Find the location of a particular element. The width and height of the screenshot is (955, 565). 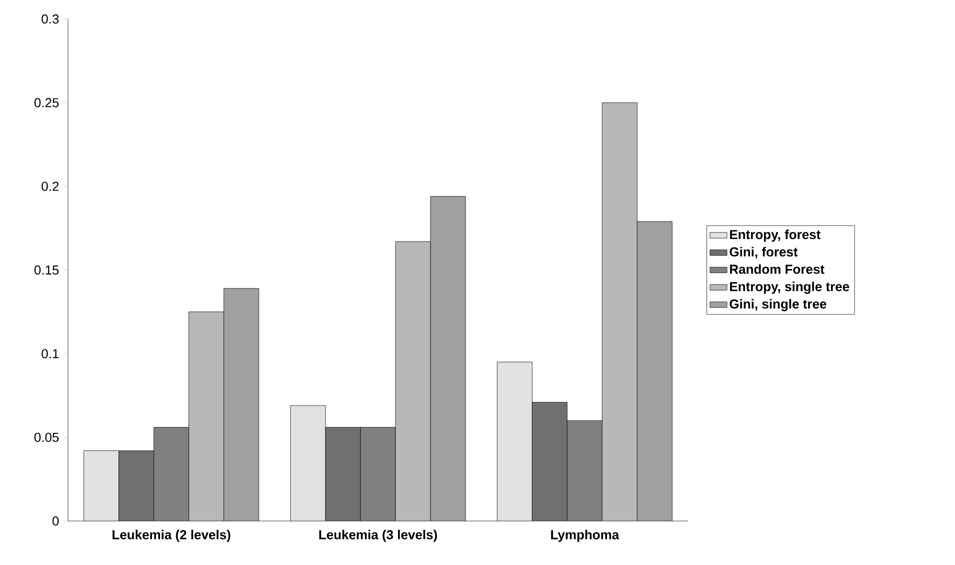

y-tick-label: 0.2 is located at coordinates (50, 186).